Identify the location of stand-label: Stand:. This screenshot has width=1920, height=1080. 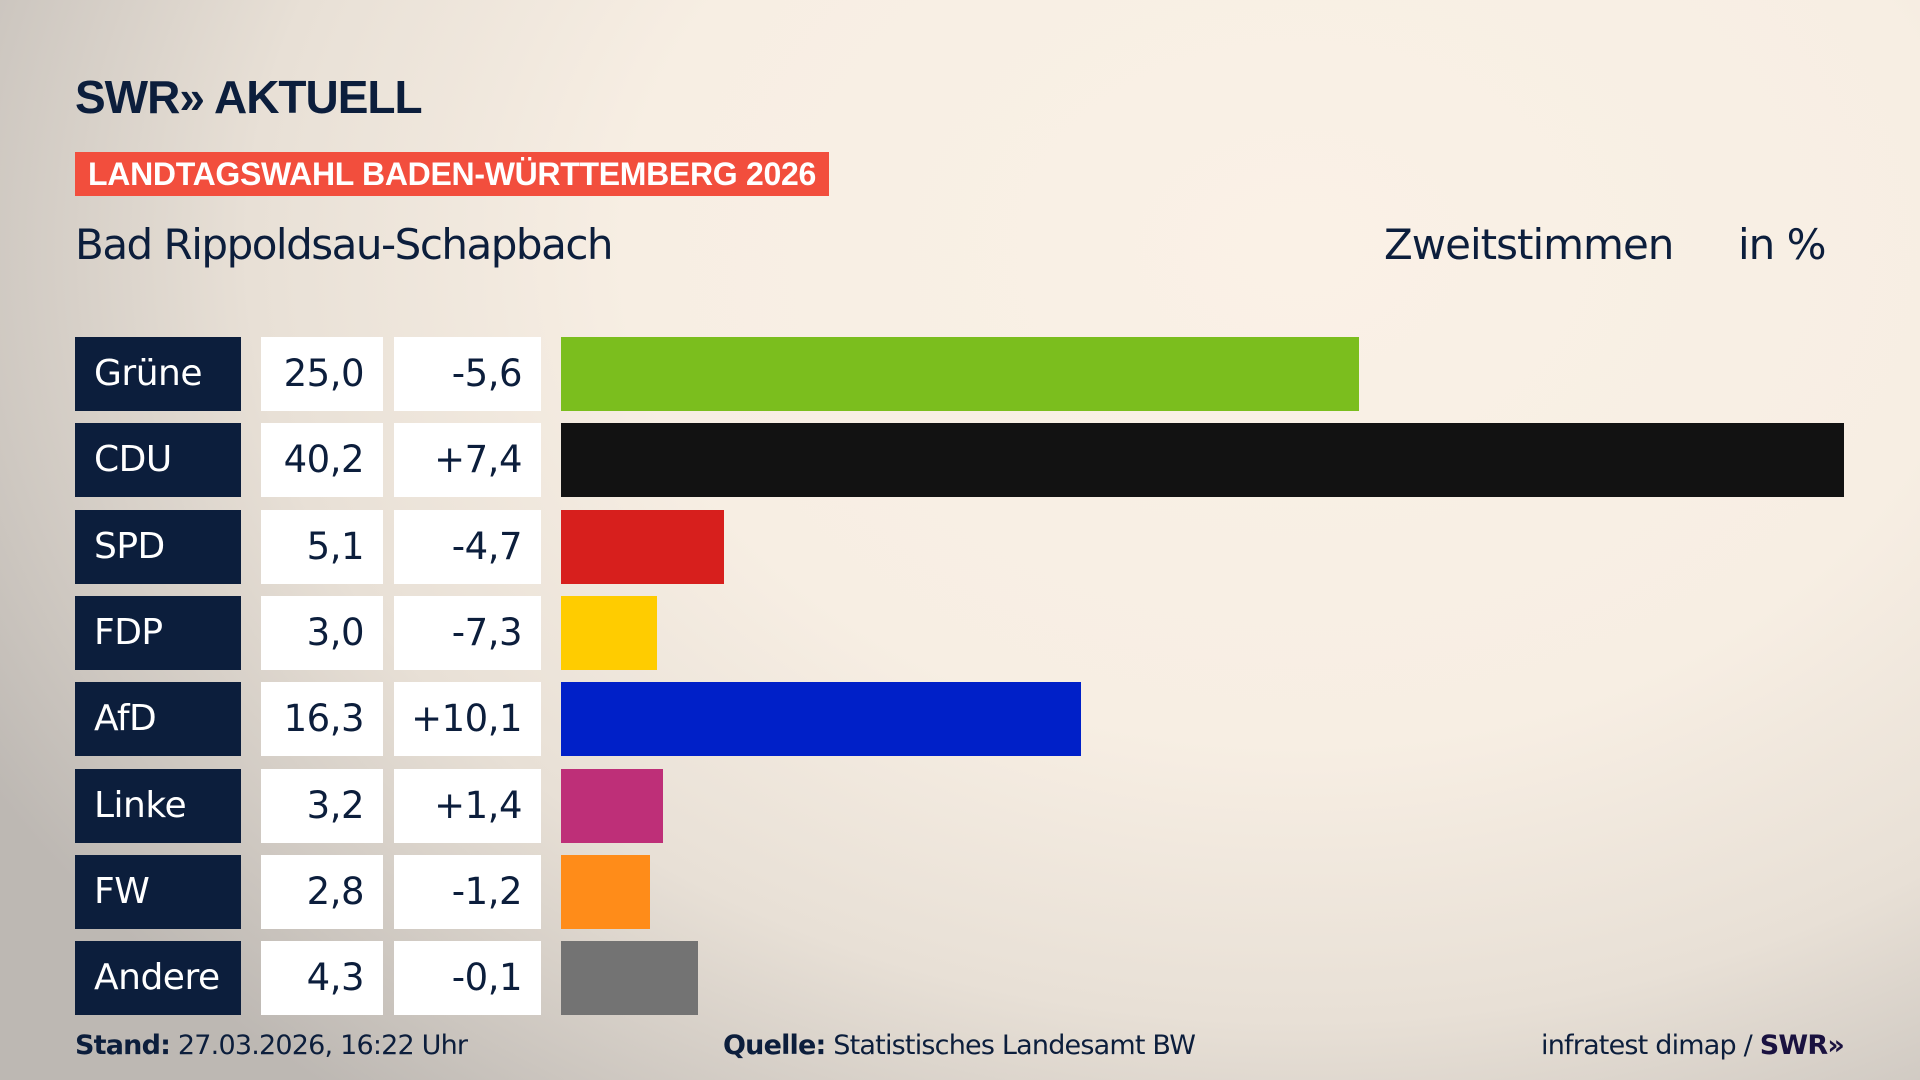
(123, 1045).